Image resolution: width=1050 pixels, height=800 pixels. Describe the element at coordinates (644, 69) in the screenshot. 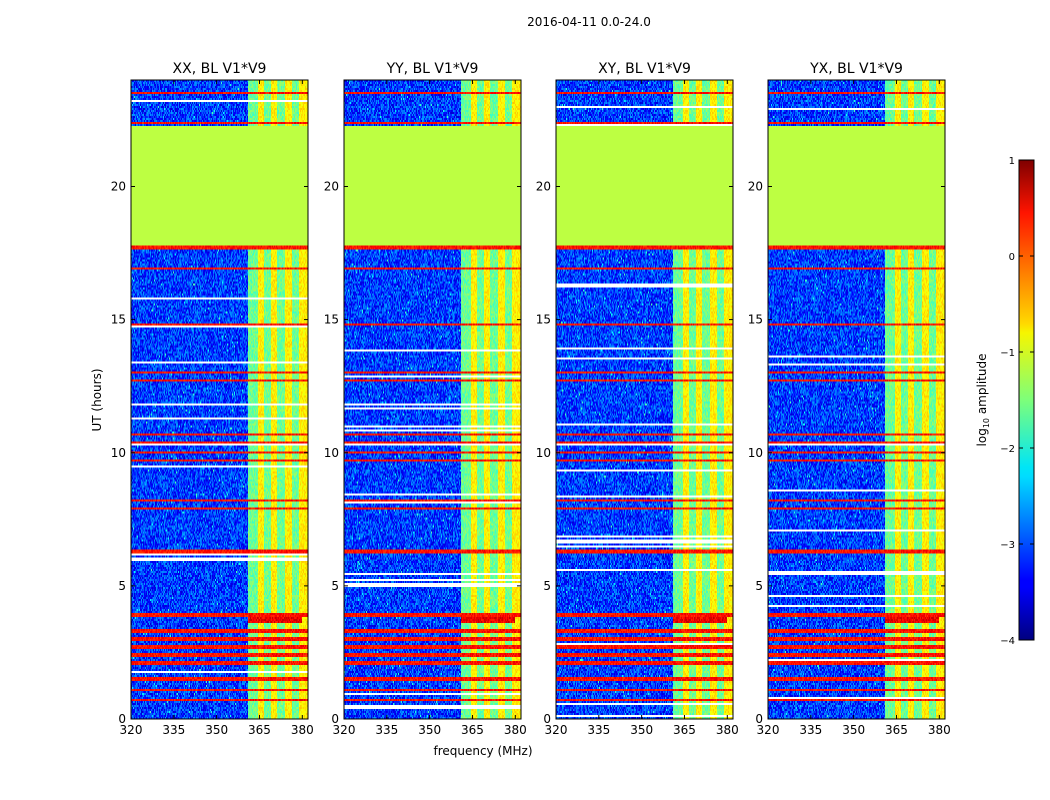

I see `panel-title: XY, BL V1*V9` at that location.